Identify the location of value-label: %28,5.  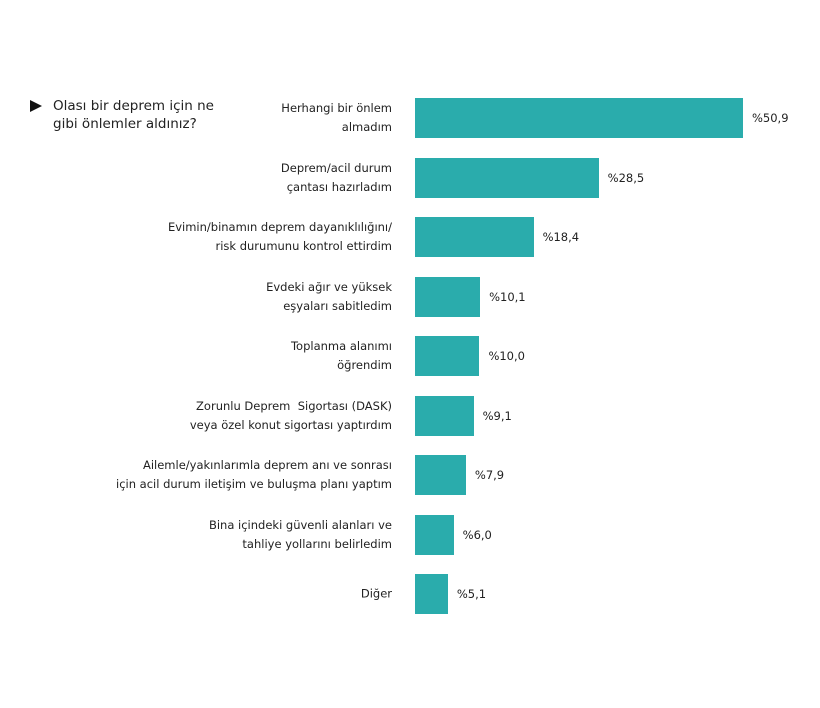
(626, 177).